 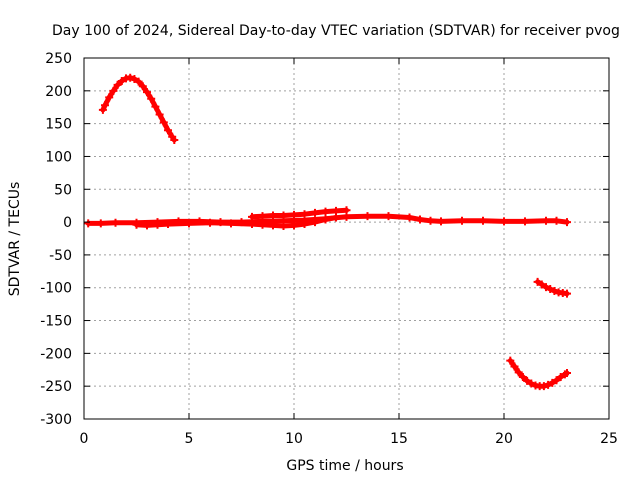 I want to click on y-tick-label: 250, so click(x=58, y=59).